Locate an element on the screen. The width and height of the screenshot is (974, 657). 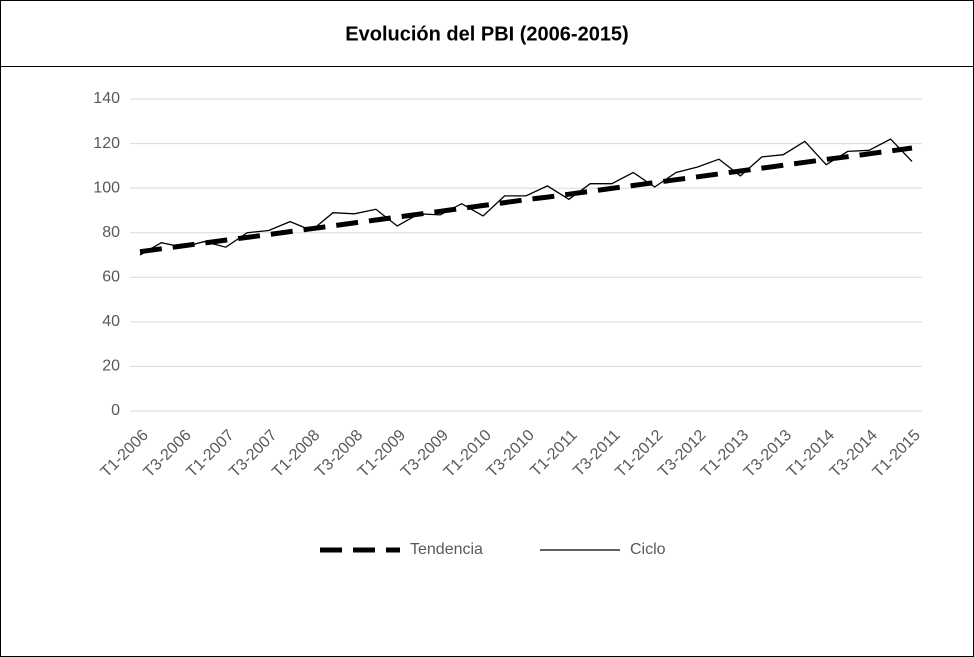
y-tick-label: 140 is located at coordinates (106, 98).